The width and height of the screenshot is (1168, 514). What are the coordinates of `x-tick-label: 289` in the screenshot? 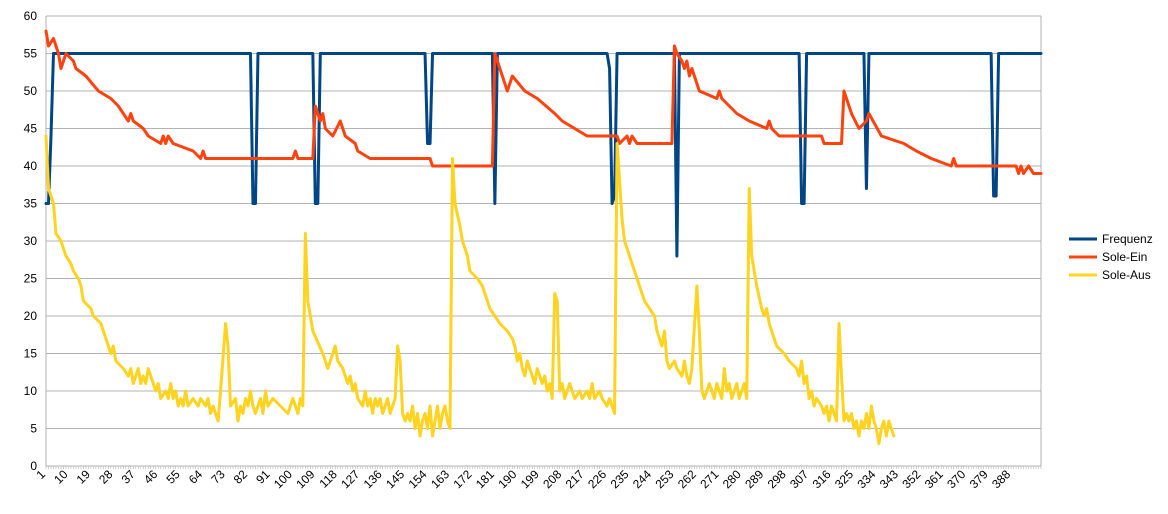 It's located at (754, 479).